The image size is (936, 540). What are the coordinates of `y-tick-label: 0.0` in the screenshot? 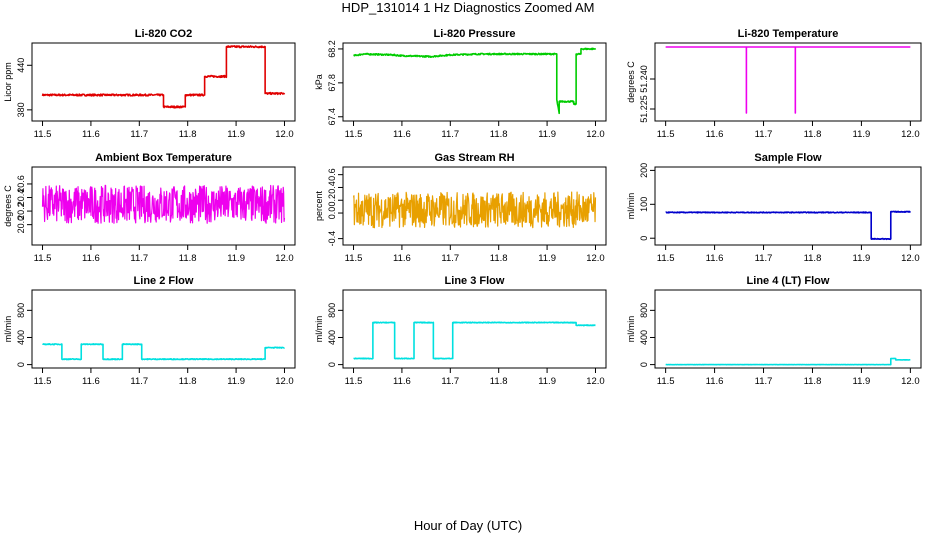 It's located at (332, 213).